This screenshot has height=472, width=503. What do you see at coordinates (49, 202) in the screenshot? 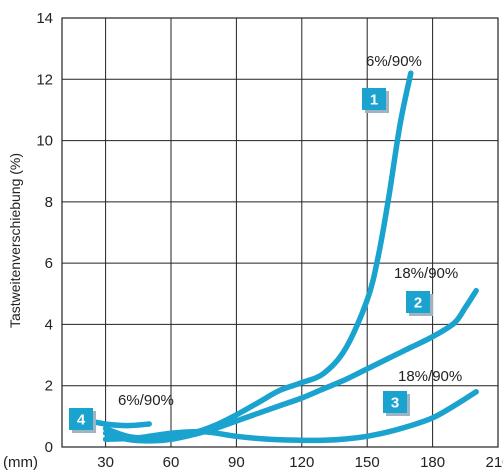
I see `y-tick-label: 8` at bounding box center [49, 202].